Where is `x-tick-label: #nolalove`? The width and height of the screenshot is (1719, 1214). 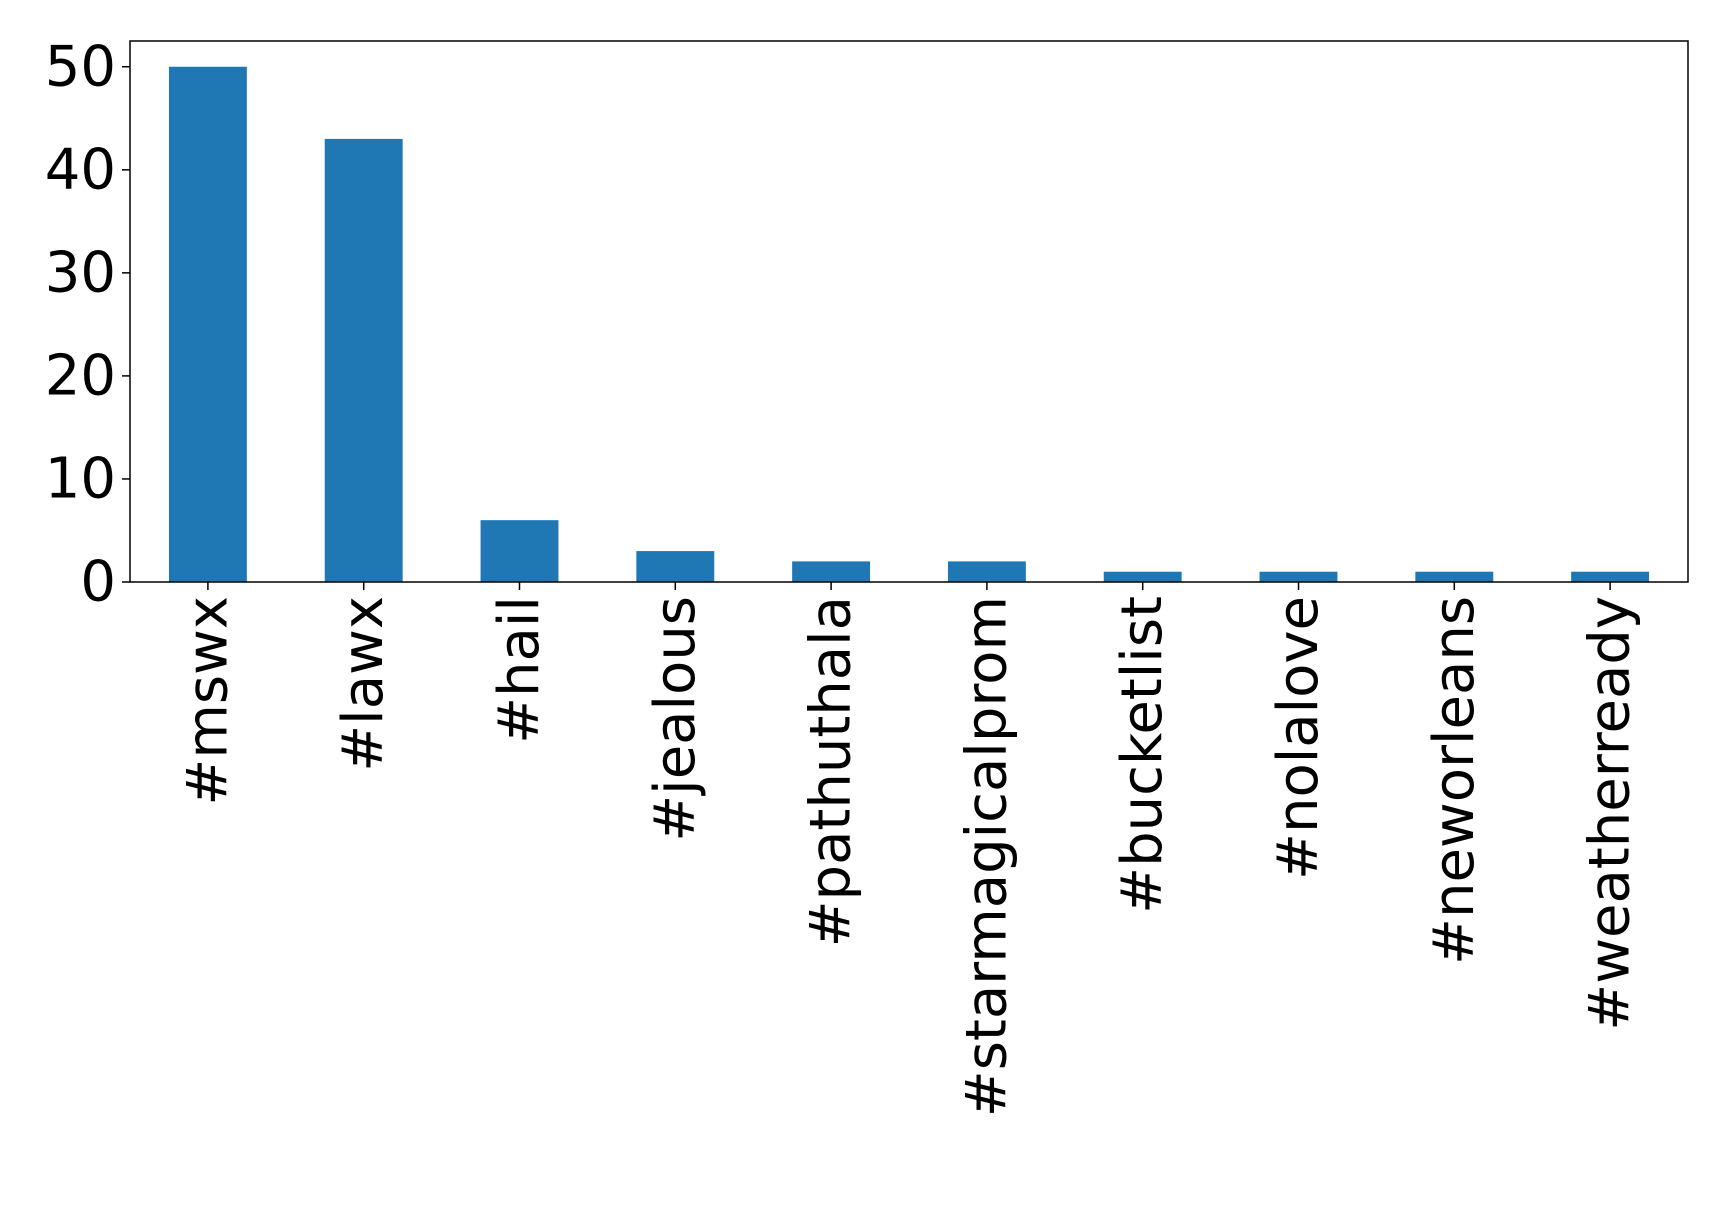 x-tick-label: #nolalove is located at coordinates (1298, 738).